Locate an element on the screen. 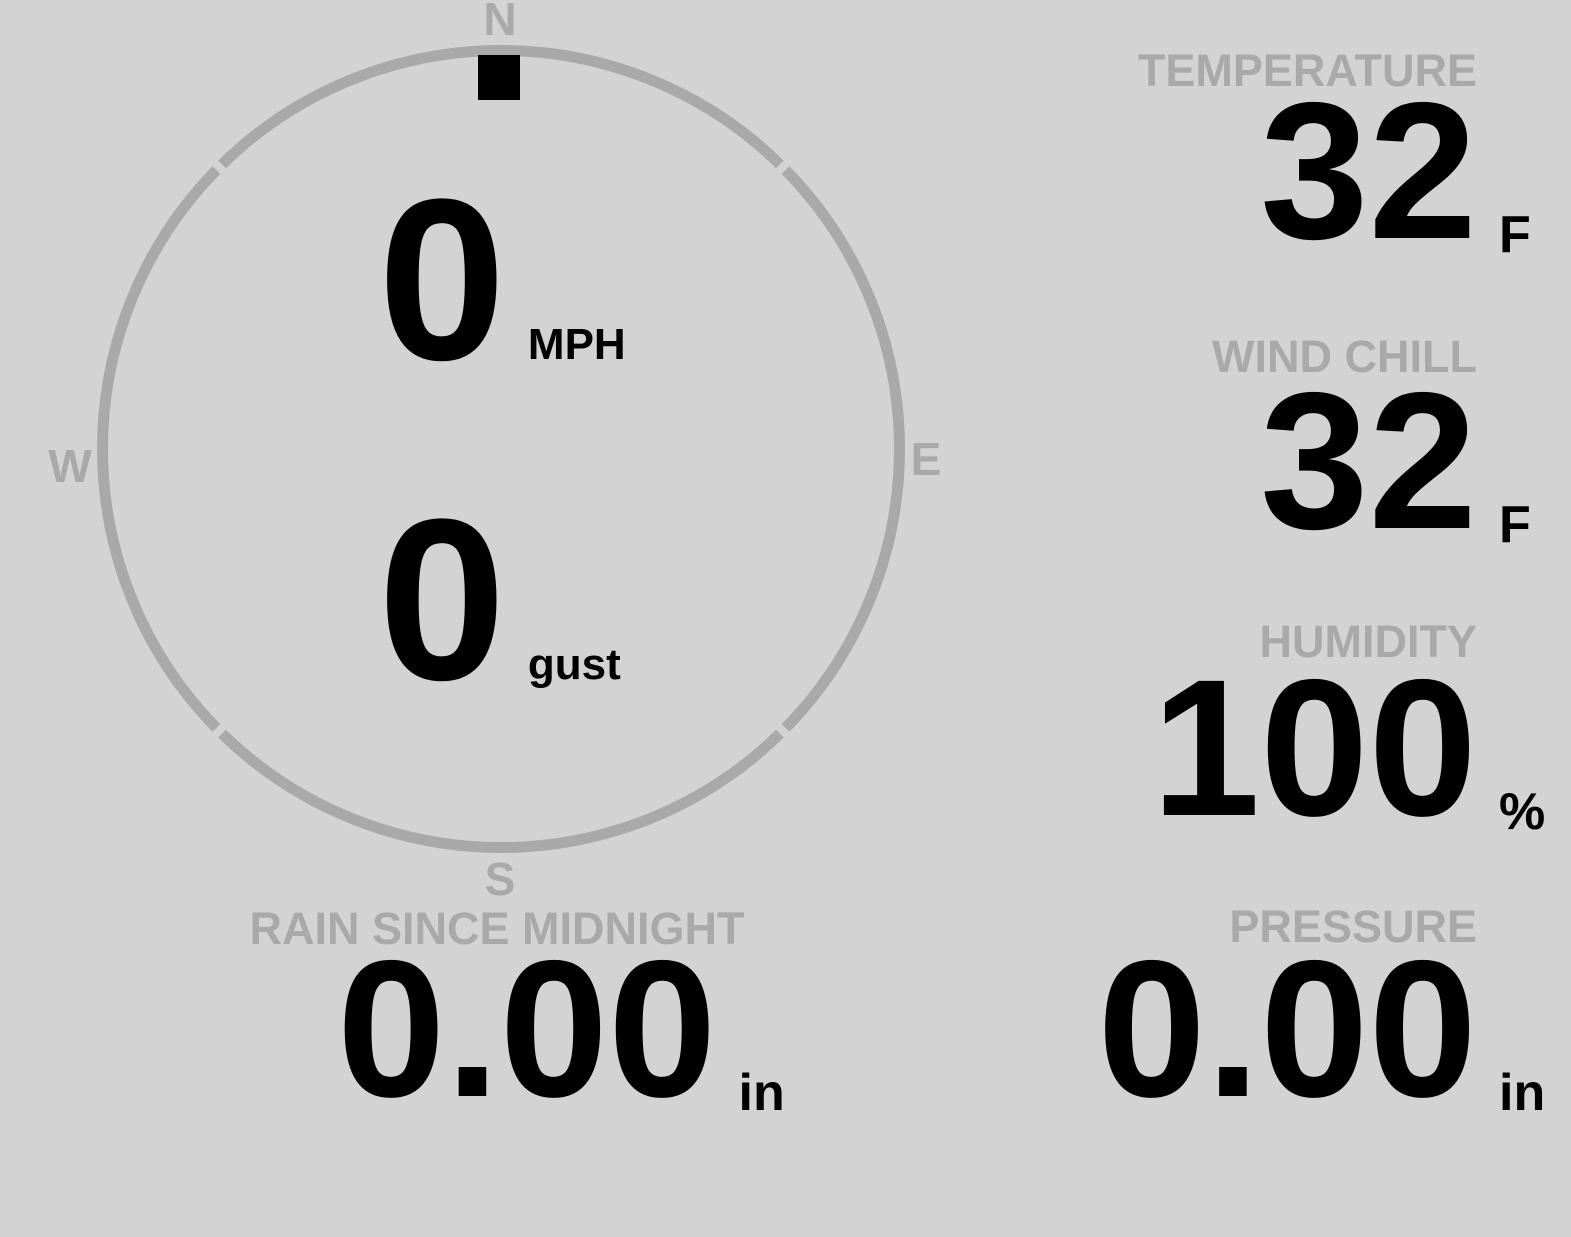  wind-gust-readout: 0 gust is located at coordinates (499, 600).